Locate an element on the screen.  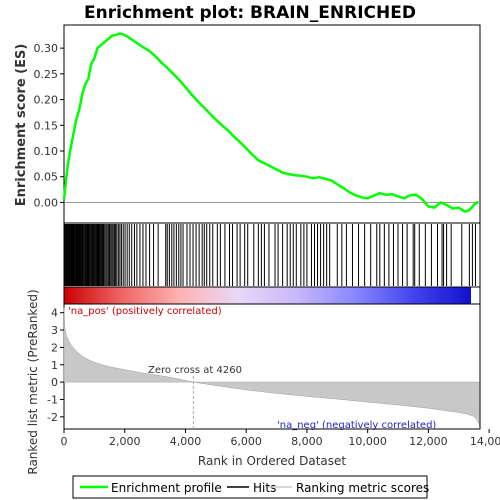
metric-x-tick-label: 2,000 is located at coordinates (125, 441).